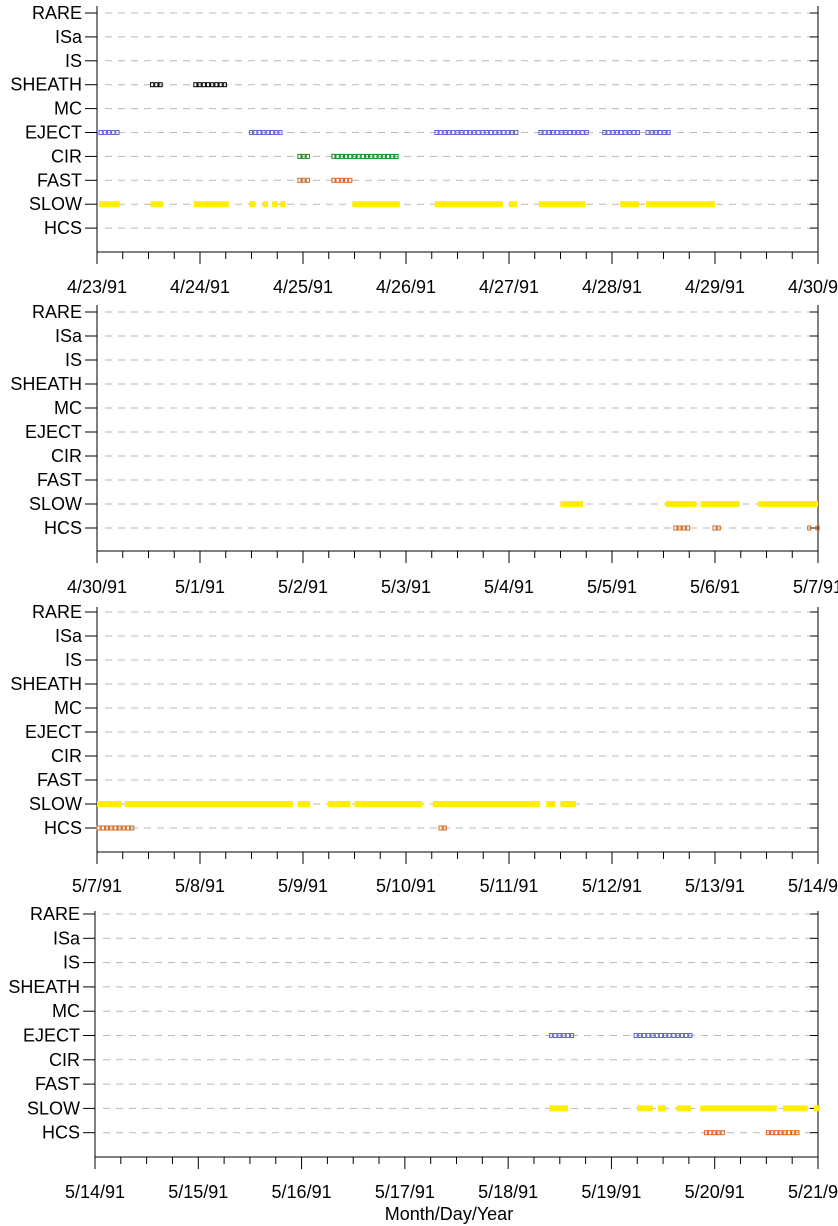 Image resolution: width=838 pixels, height=1226 pixels. Describe the element at coordinates (715, 287) in the screenshot. I see `x-tick-label: 4/29/91` at that location.